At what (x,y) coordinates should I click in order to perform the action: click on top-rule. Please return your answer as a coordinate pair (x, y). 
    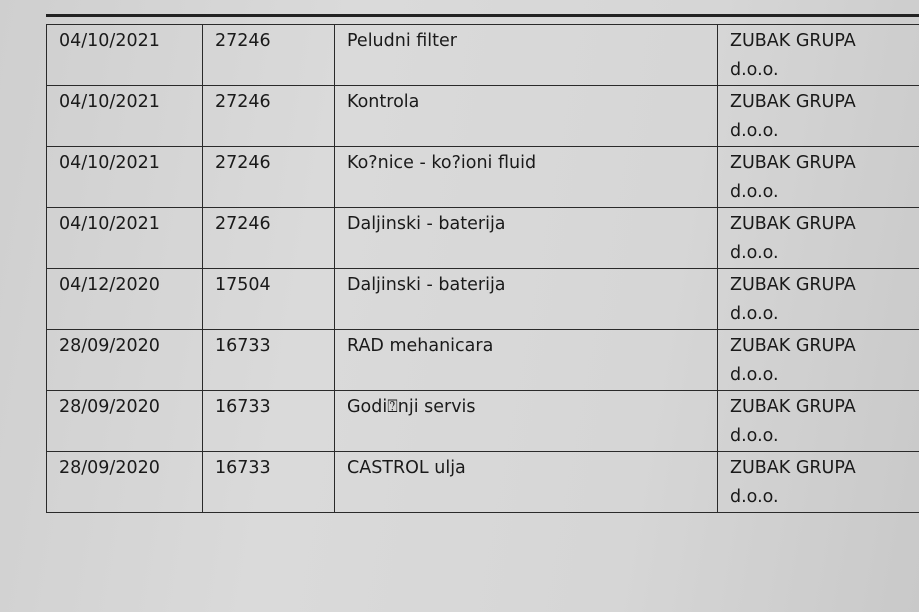
    Looking at the image, I should click on (482, 15).